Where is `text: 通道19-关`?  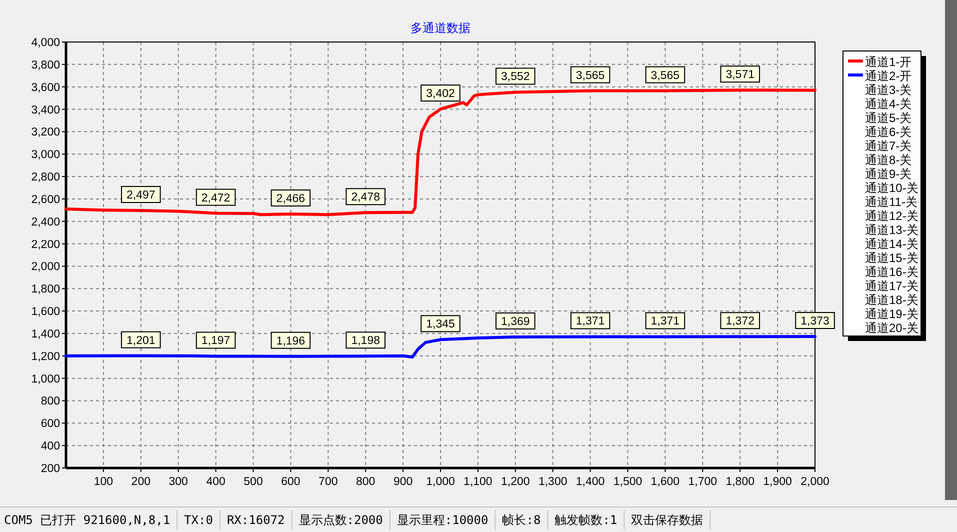
text: 通道19-关 is located at coordinates (891, 314).